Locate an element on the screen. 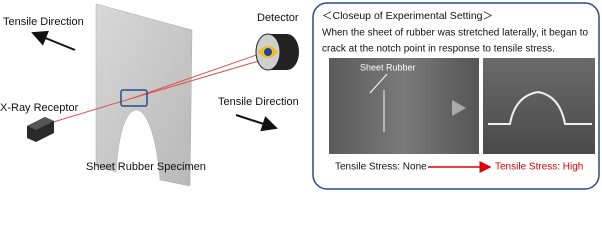 This screenshot has height=240, width=602. image-label: Sheet Rubber is located at coordinates (388, 67).